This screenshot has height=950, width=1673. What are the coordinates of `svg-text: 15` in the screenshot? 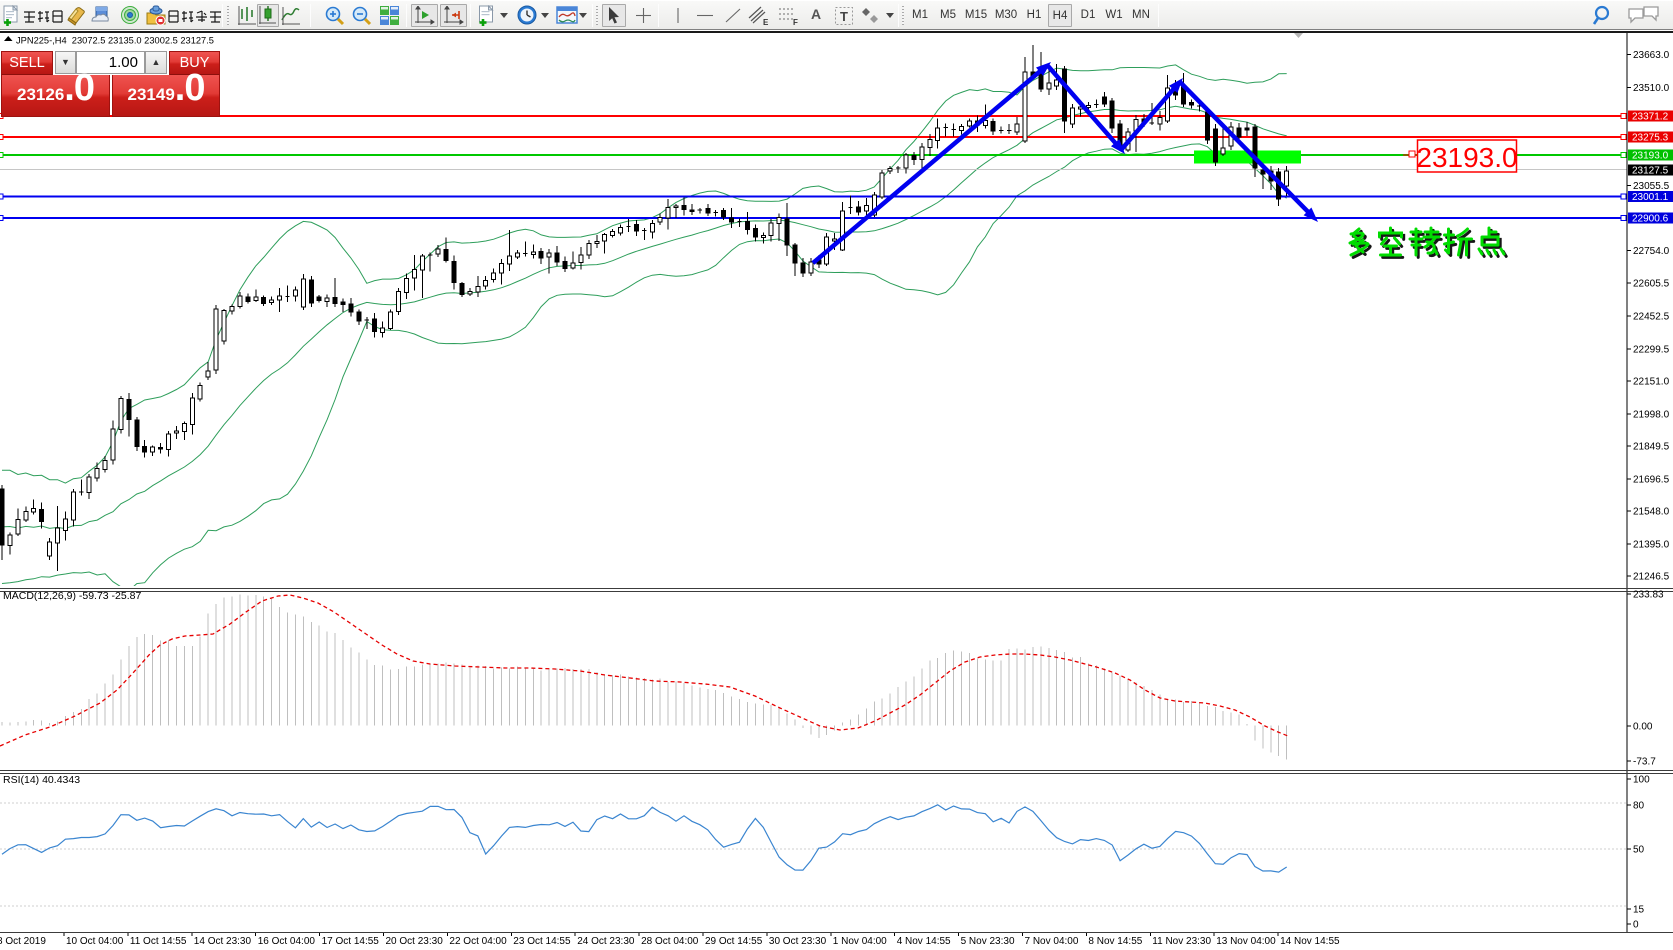 It's located at (1639, 910).